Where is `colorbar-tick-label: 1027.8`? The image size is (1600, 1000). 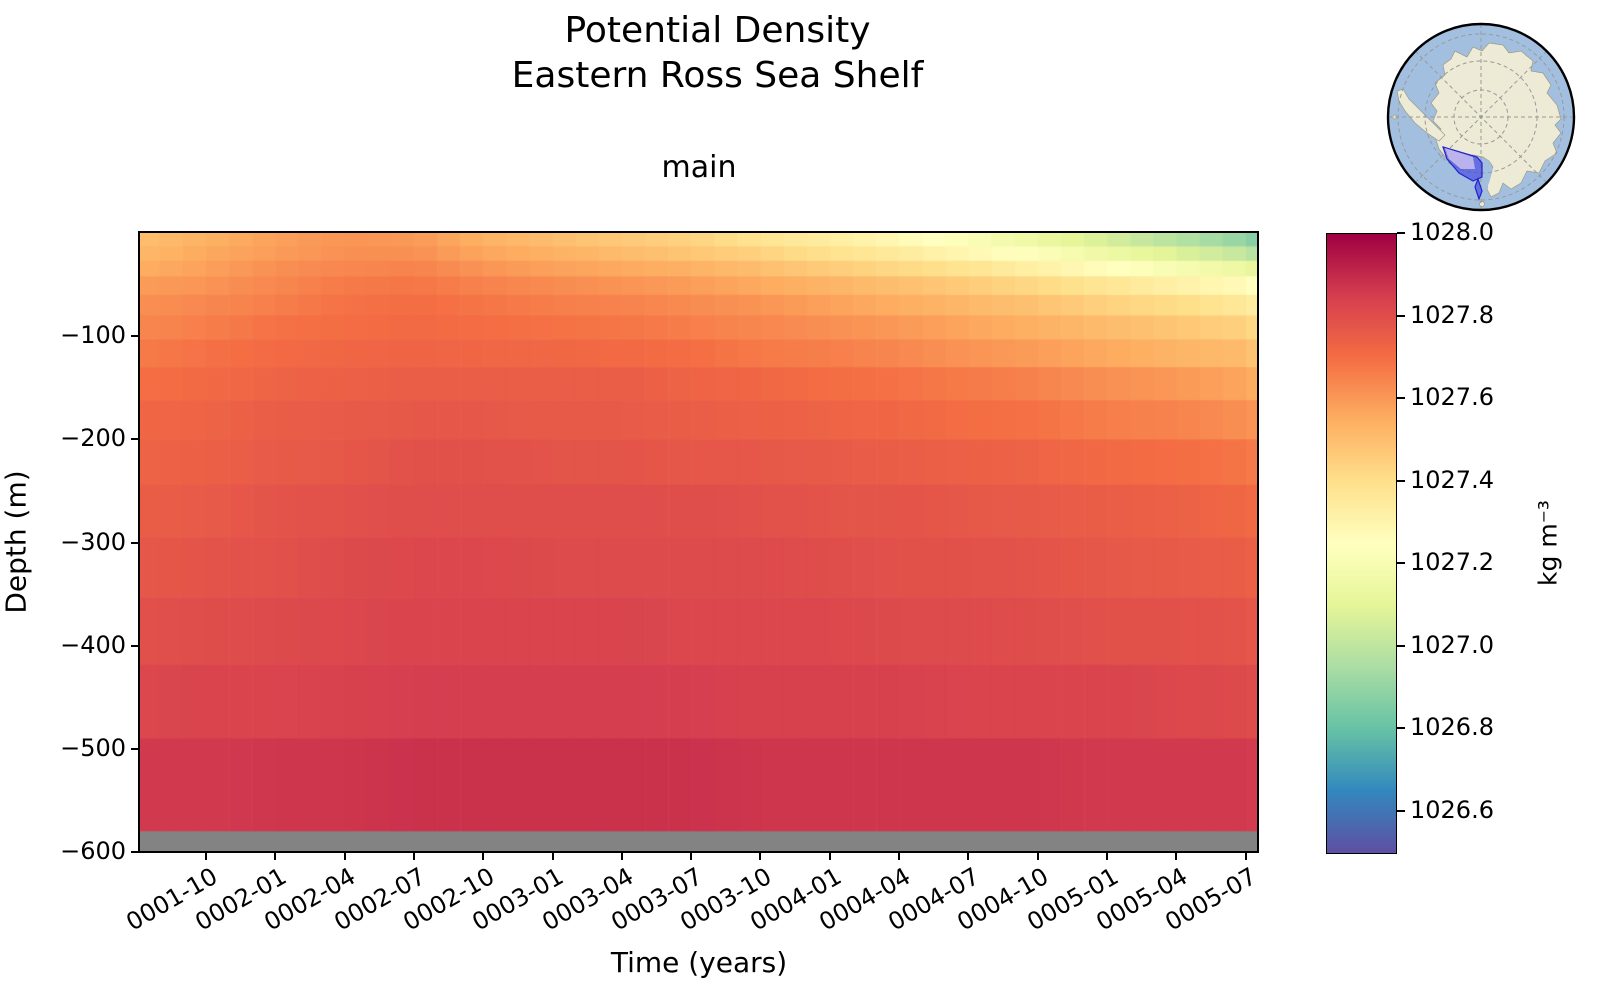 colorbar-tick-label: 1027.8 is located at coordinates (1452, 314).